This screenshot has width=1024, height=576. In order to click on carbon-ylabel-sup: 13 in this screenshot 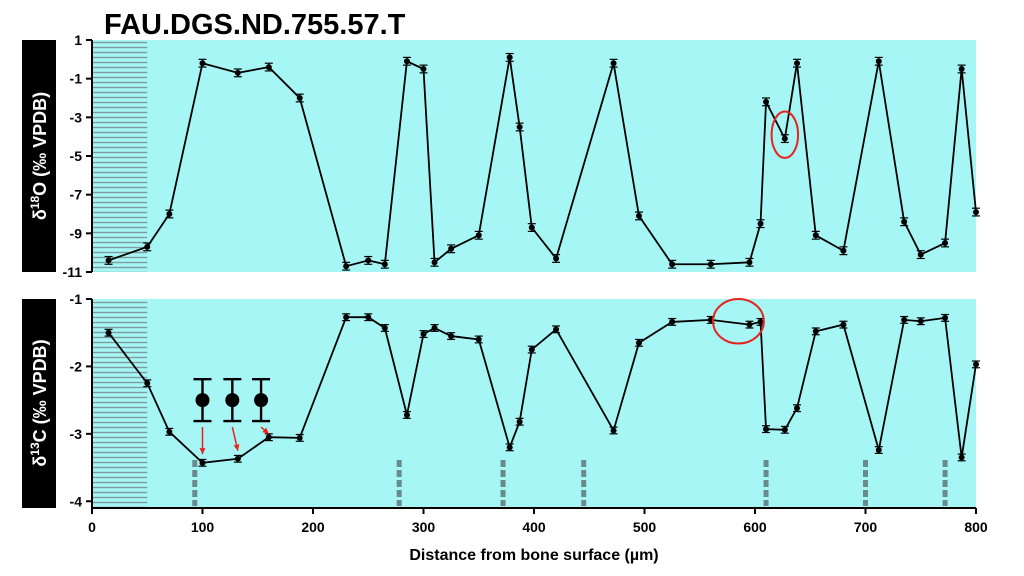, I will do `click(35, 449)`.